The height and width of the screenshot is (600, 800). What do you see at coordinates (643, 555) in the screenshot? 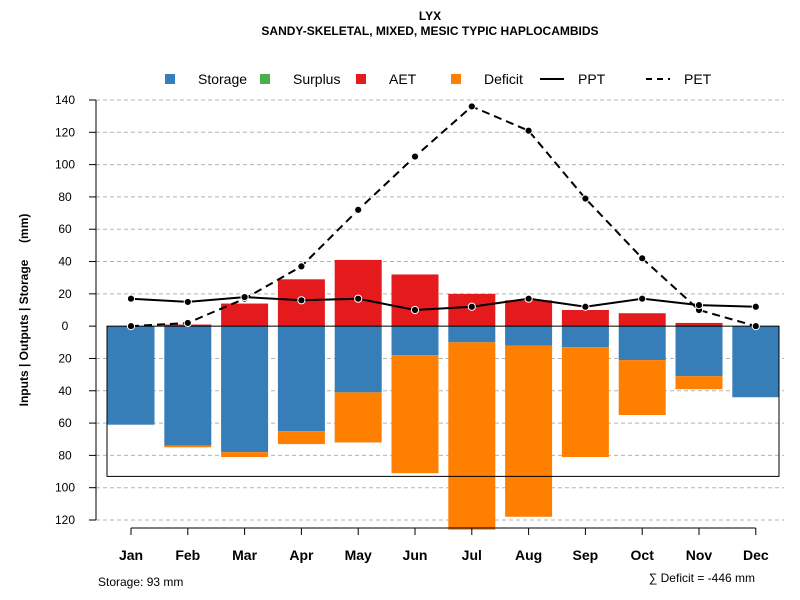
I see `x-tick-label: Oct` at bounding box center [643, 555].